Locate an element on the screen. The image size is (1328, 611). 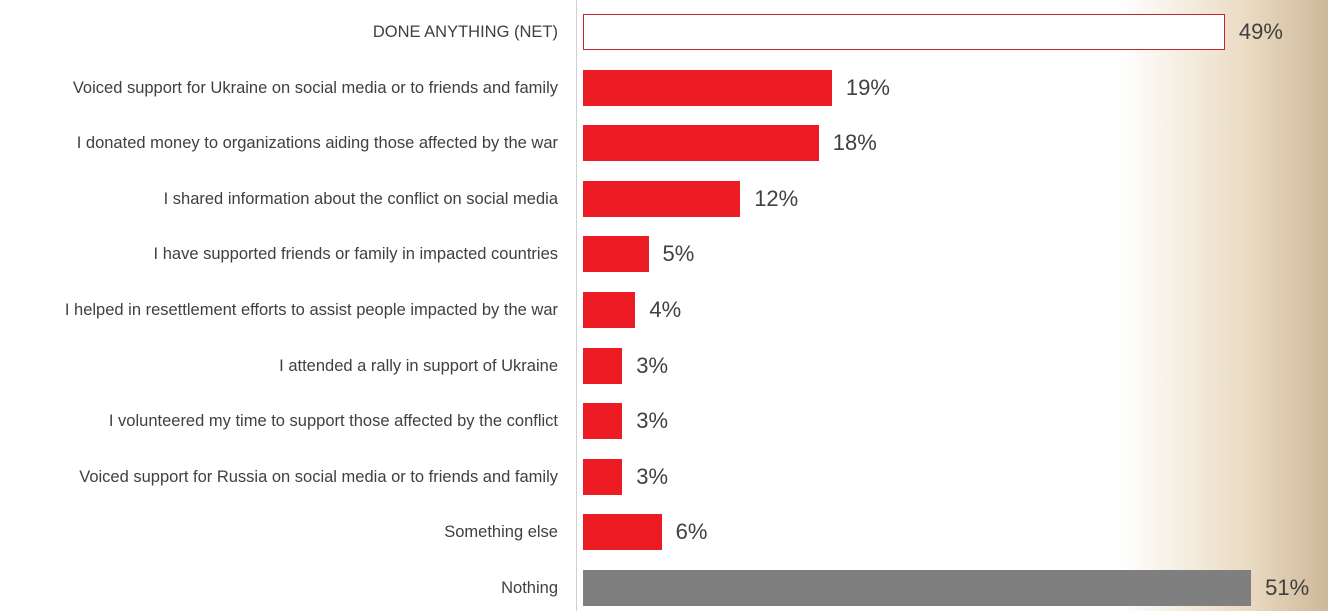
value-label: 12% is located at coordinates (776, 198).